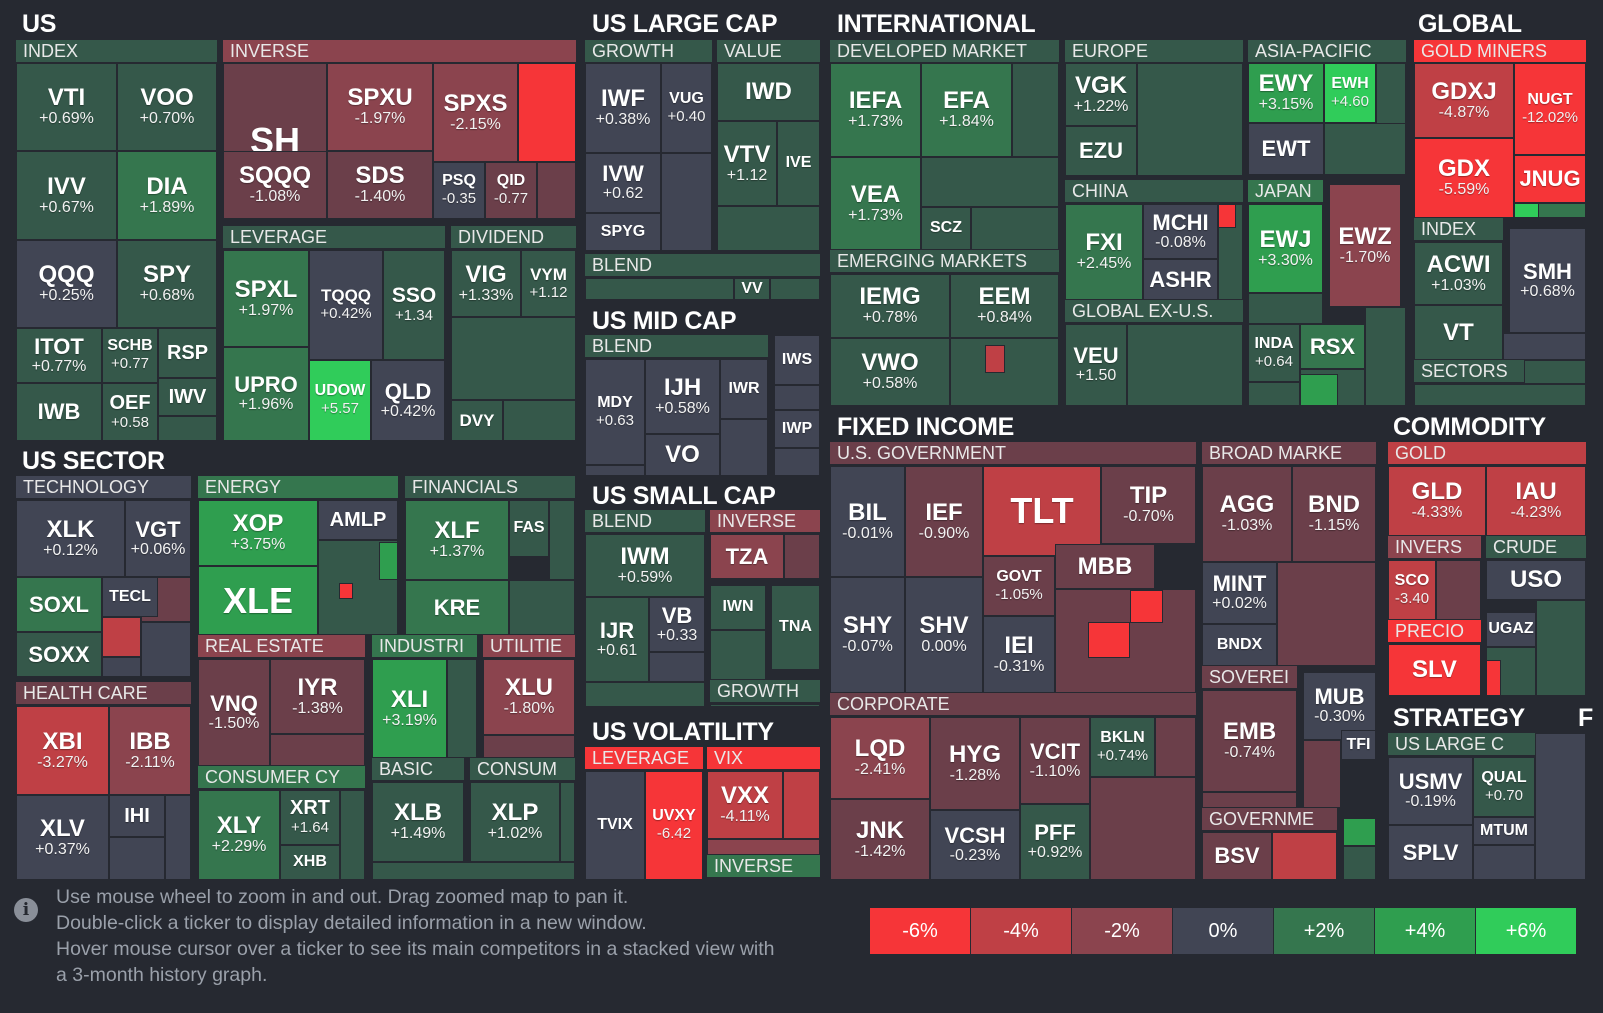  I want to click on ticker-tile: TZA, so click(747, 556).